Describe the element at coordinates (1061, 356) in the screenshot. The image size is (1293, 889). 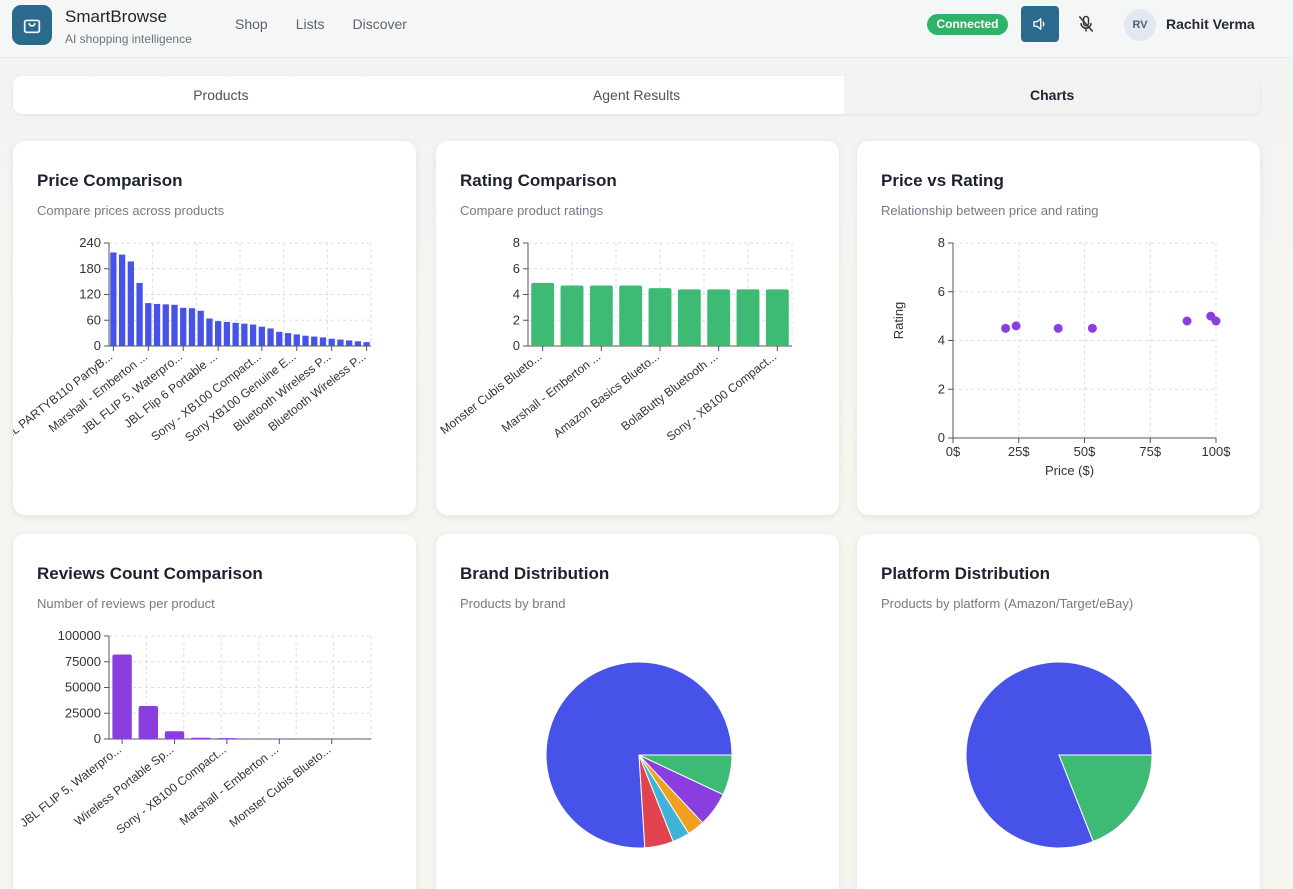
I see `price-rating-scatter-chart: 0$ 25$ 50$ 75$ 100$ 0 2 4 6 8 Price ($) Rating` at that location.